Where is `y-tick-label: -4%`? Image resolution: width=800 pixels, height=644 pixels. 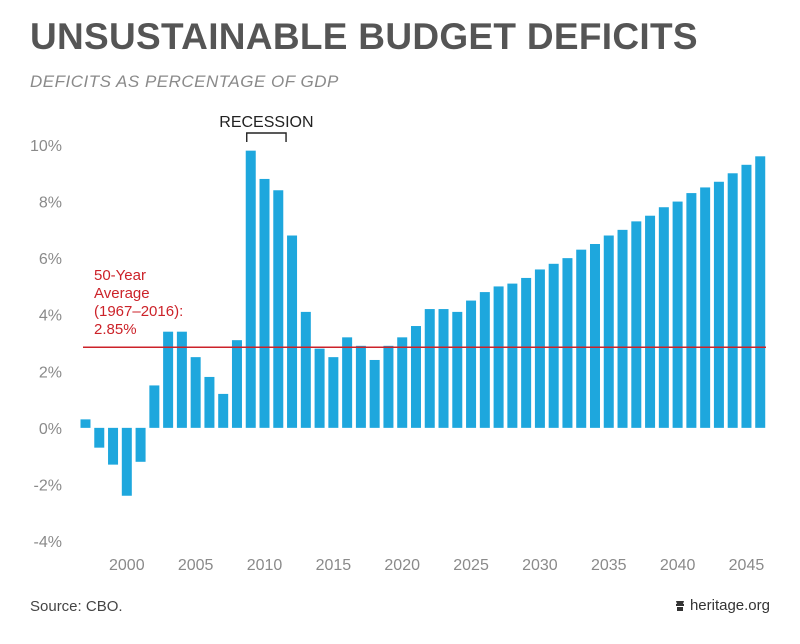 y-tick-label: -4% is located at coordinates (48, 542).